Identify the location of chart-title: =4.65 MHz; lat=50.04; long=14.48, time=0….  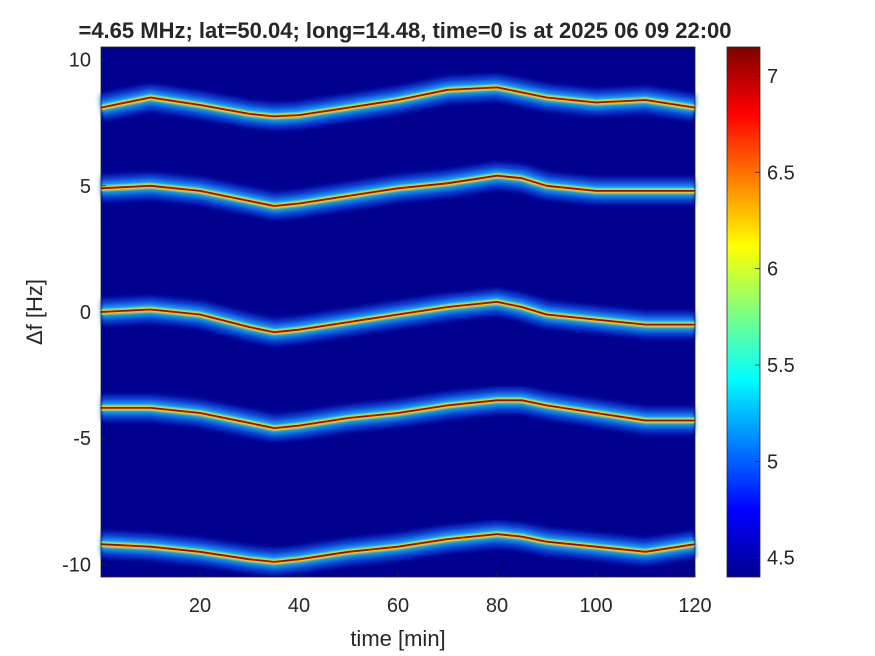
(404, 30).